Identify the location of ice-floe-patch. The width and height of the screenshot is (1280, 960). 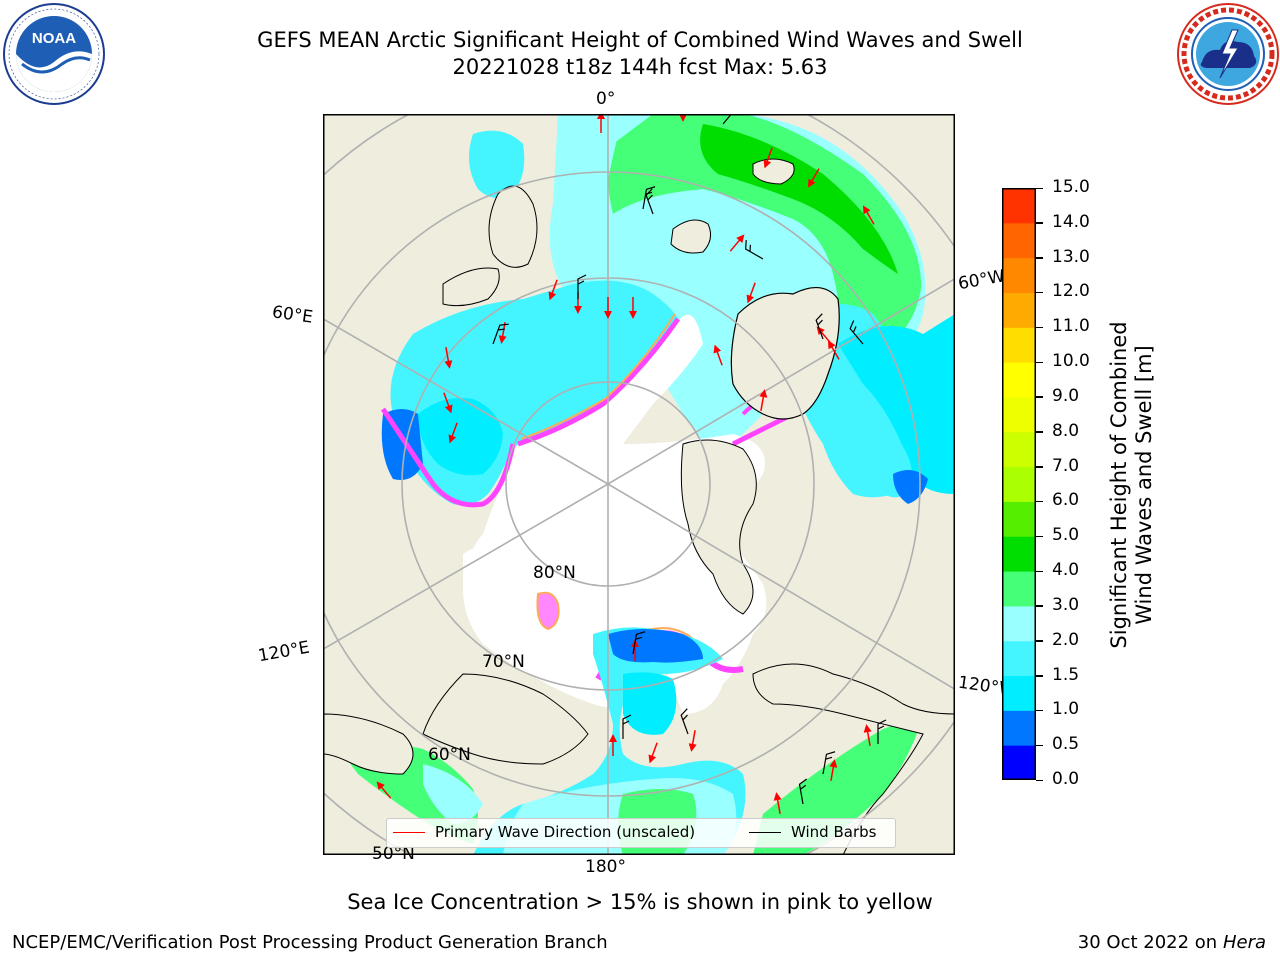
(548, 611).